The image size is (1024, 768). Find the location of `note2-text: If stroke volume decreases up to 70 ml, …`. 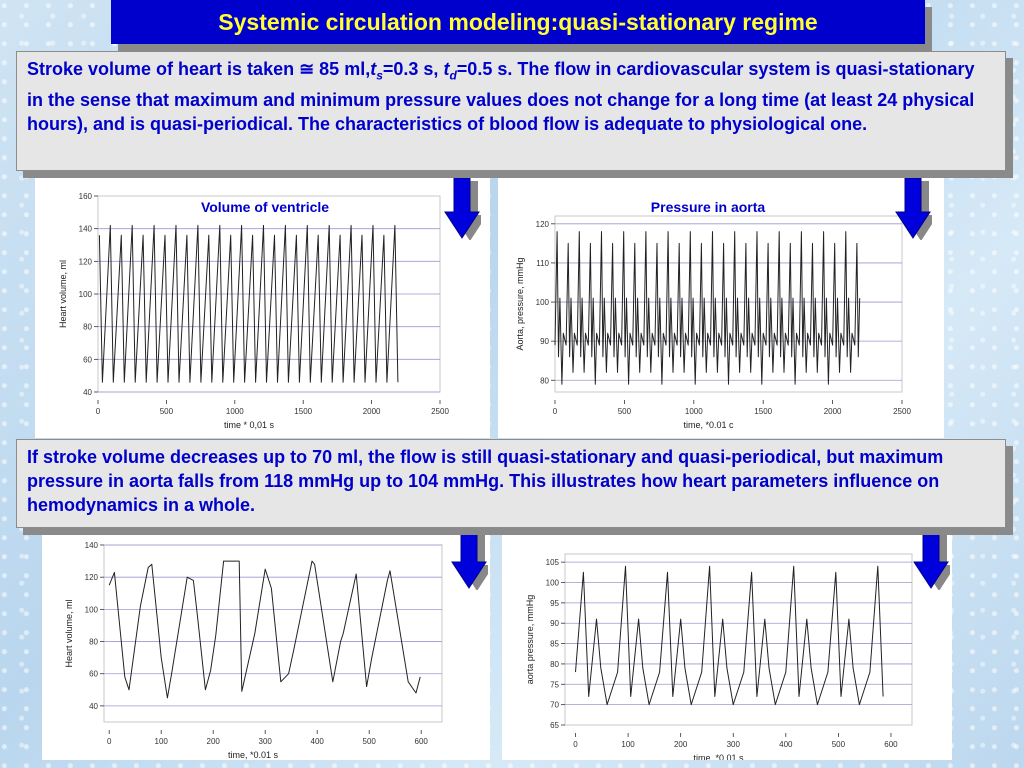

note2-text: If stroke volume decreases up to 70 ml, … is located at coordinates (485, 481).